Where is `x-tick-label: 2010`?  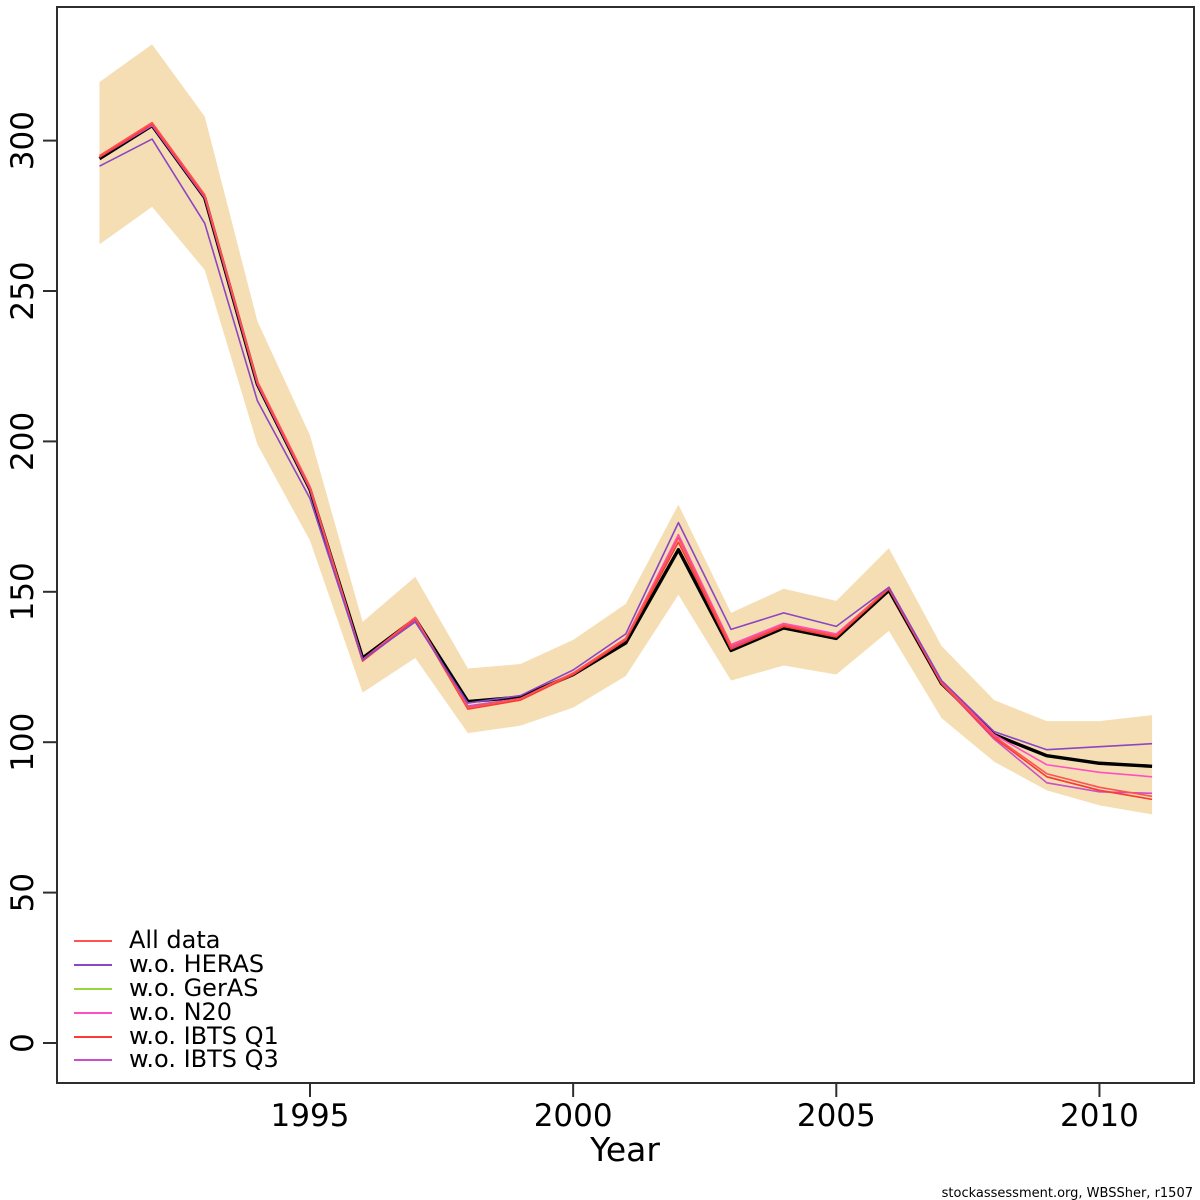 x-tick-label: 2010 is located at coordinates (1099, 1116).